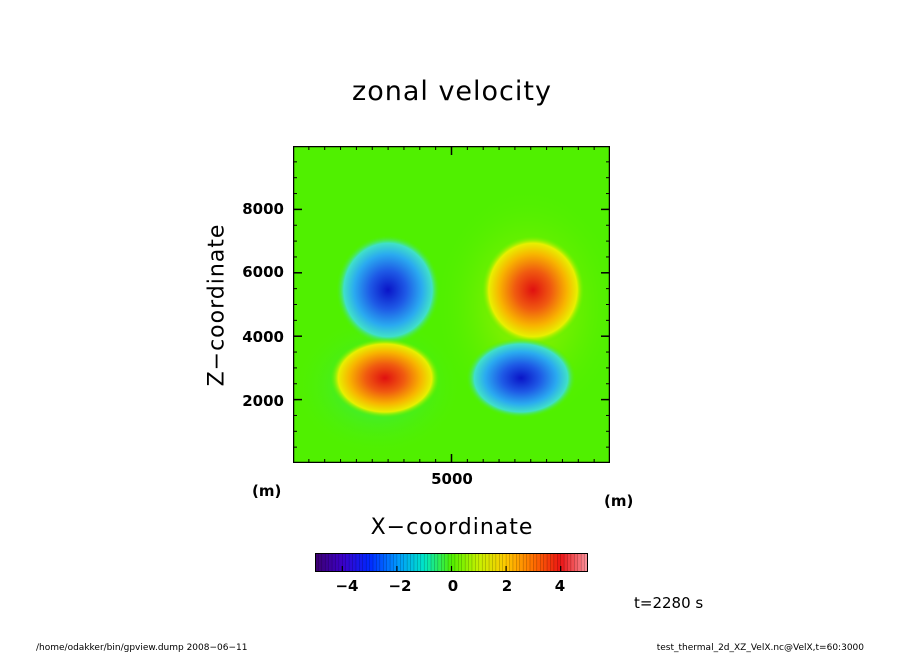 The image size is (904, 654). What do you see at coordinates (263, 209) in the screenshot?
I see `y-tick-label-8000: 8000` at bounding box center [263, 209].